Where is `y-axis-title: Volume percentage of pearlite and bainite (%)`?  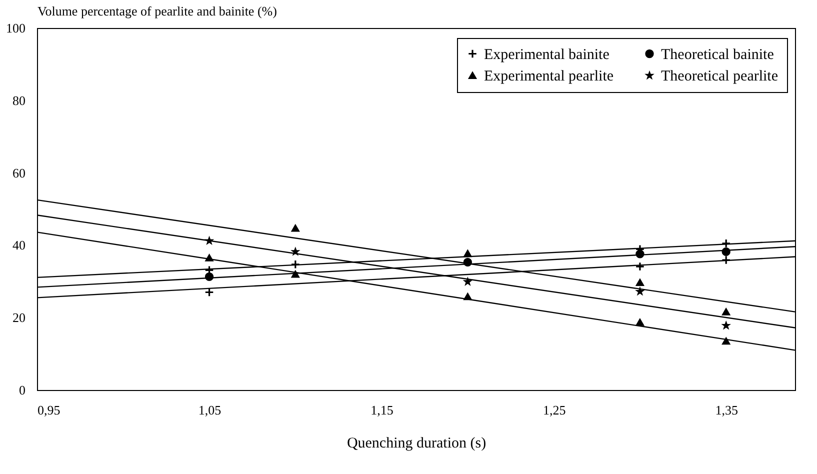
y-axis-title: Volume percentage of pearlite and bainite (%) is located at coordinates (157, 11).